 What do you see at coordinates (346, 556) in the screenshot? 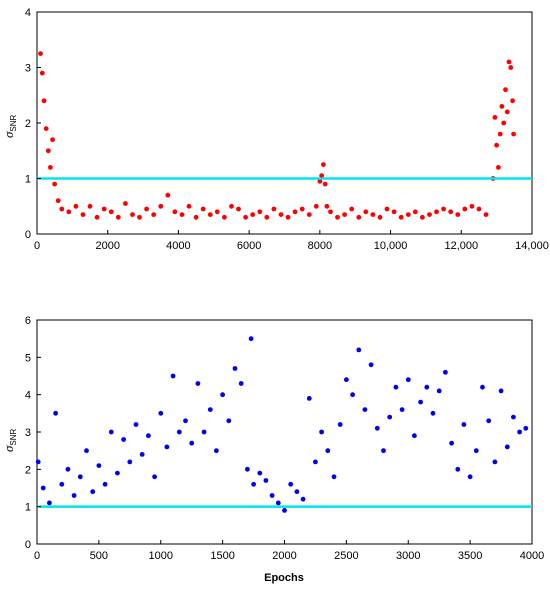
I see `x-tick-label: 2500` at bounding box center [346, 556].